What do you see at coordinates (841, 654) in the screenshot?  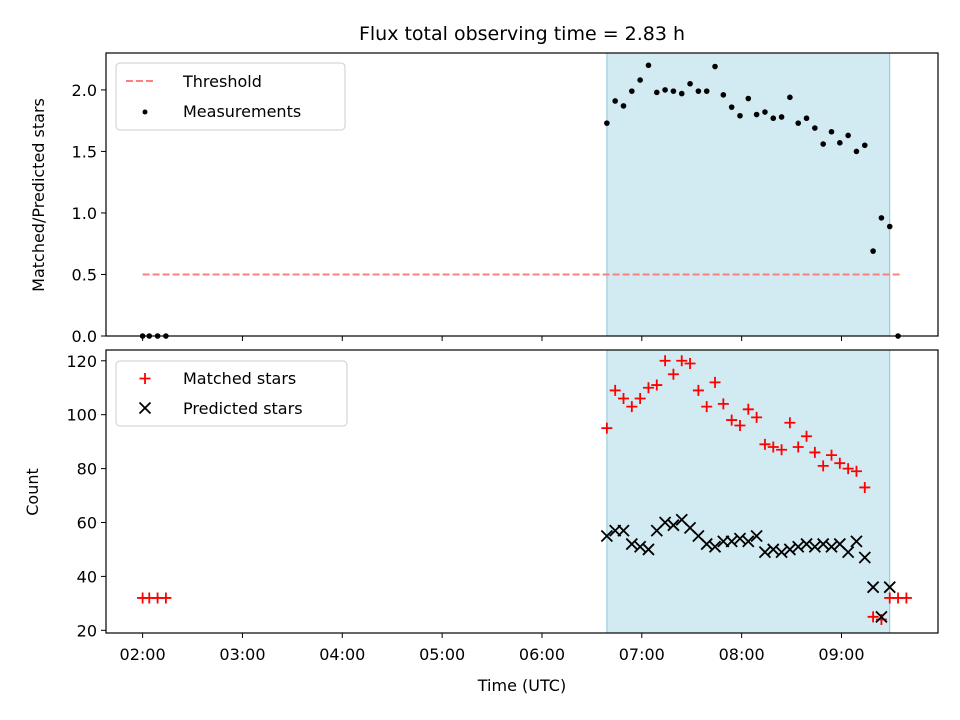 I see `x-tick-label: 09:00` at bounding box center [841, 654].